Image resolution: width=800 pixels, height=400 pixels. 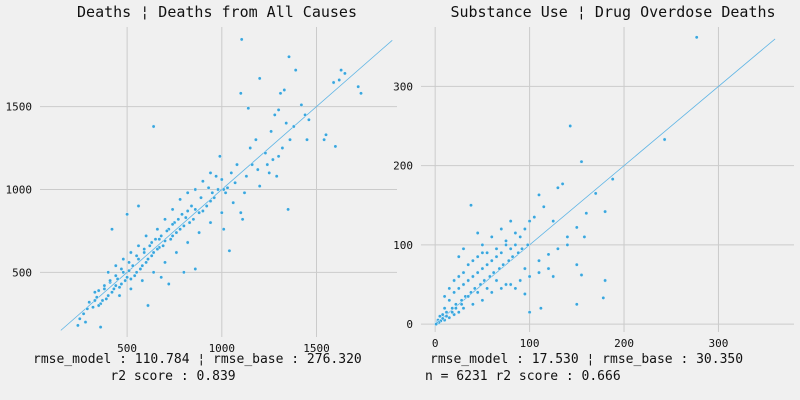 What do you see at coordinates (22, 272) in the screenshot?
I see `y-tick-label-all-causes-0: 500` at bounding box center [22, 272].